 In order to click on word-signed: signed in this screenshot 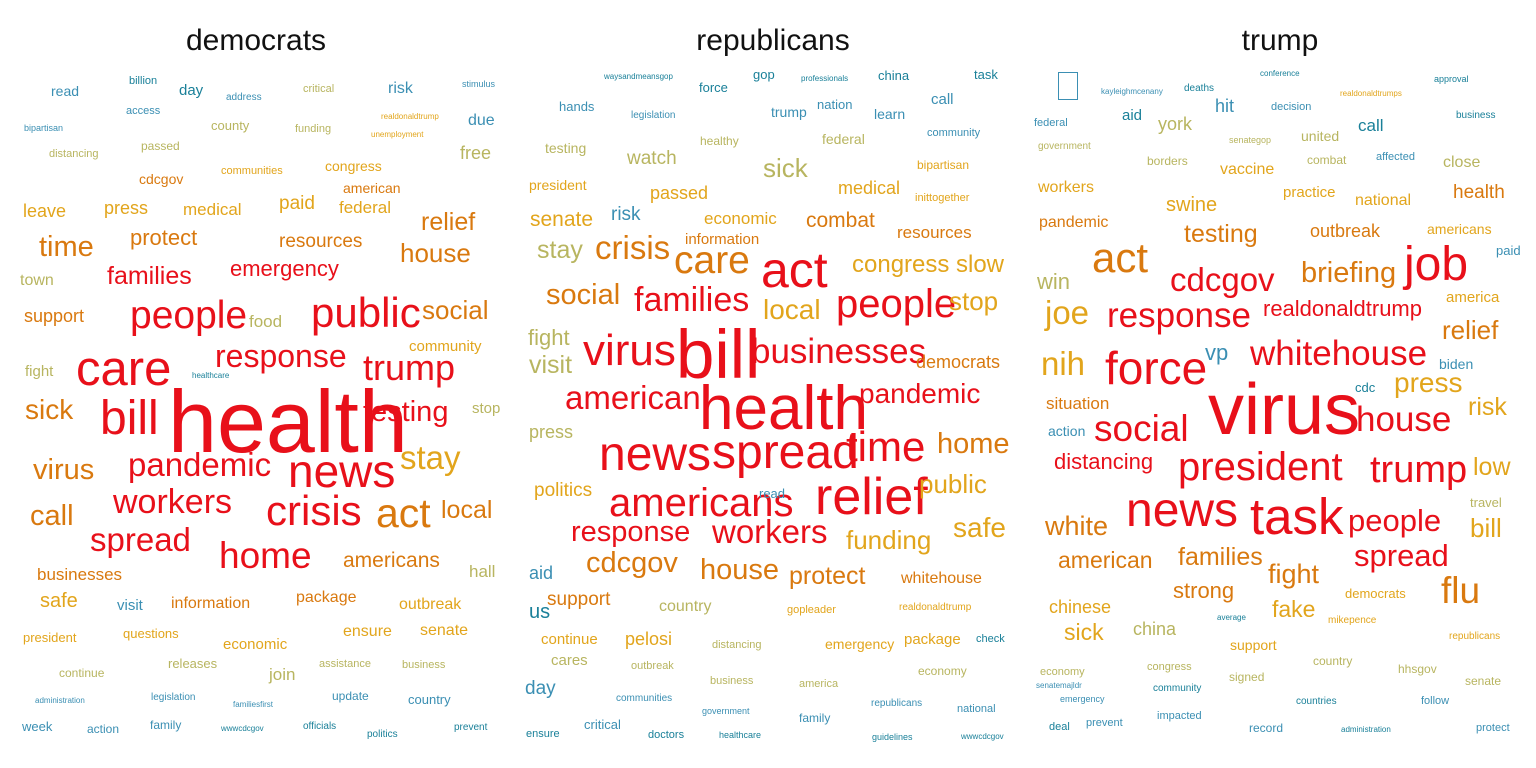, I will do `click(1247, 677)`.